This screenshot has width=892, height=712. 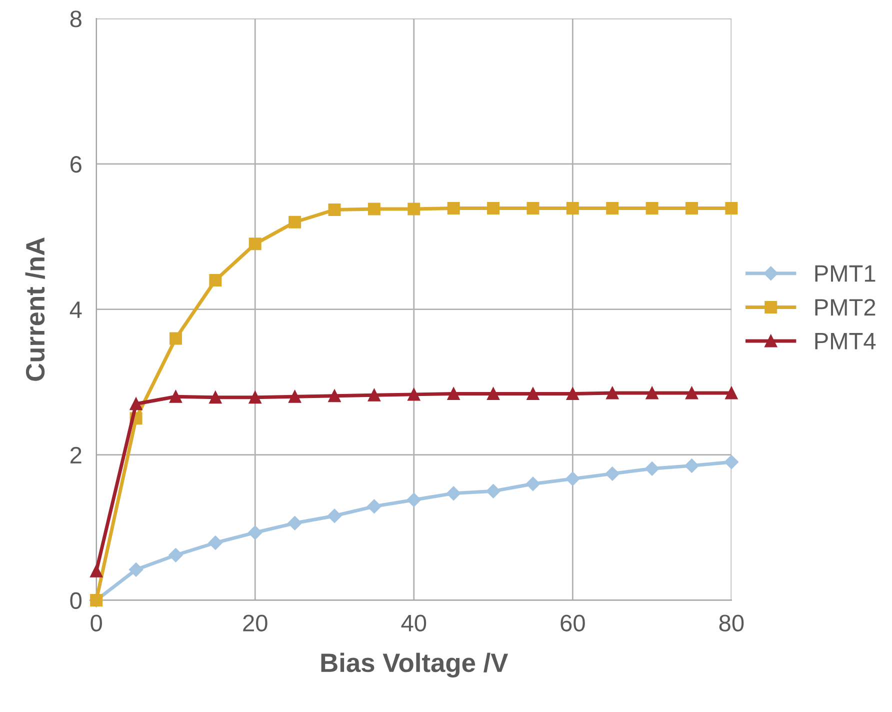 I want to click on x-tick-label: 0, so click(x=96, y=623).